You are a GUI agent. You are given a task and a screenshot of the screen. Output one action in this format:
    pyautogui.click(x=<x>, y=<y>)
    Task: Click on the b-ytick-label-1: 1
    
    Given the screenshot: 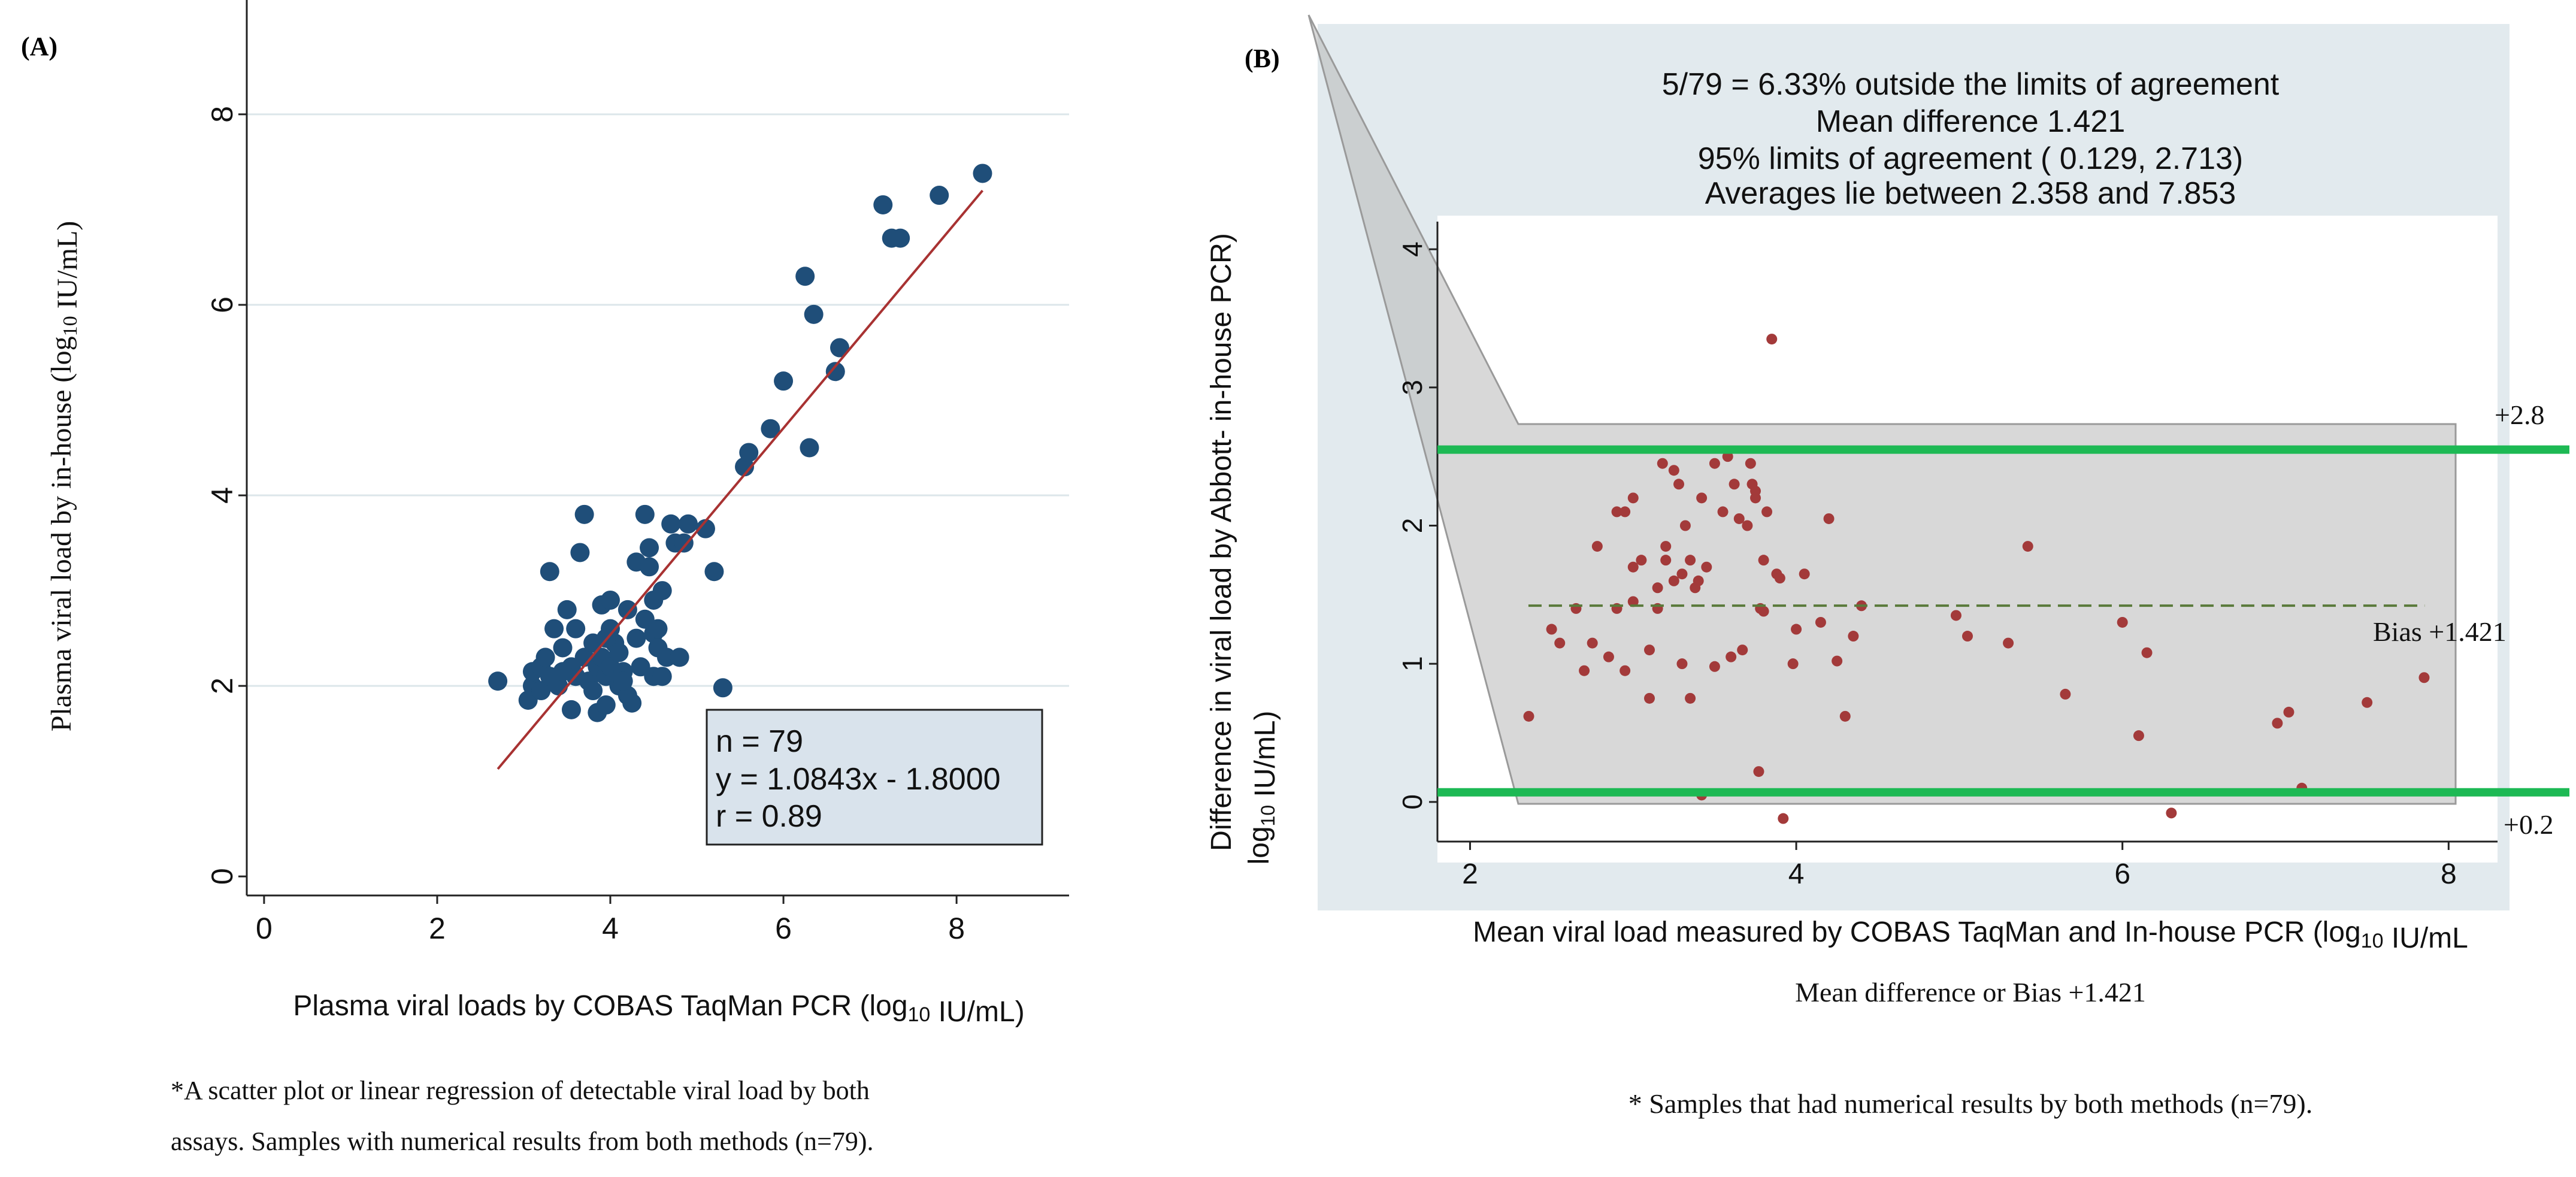 What is the action you would take?
    pyautogui.click(x=1412, y=663)
    